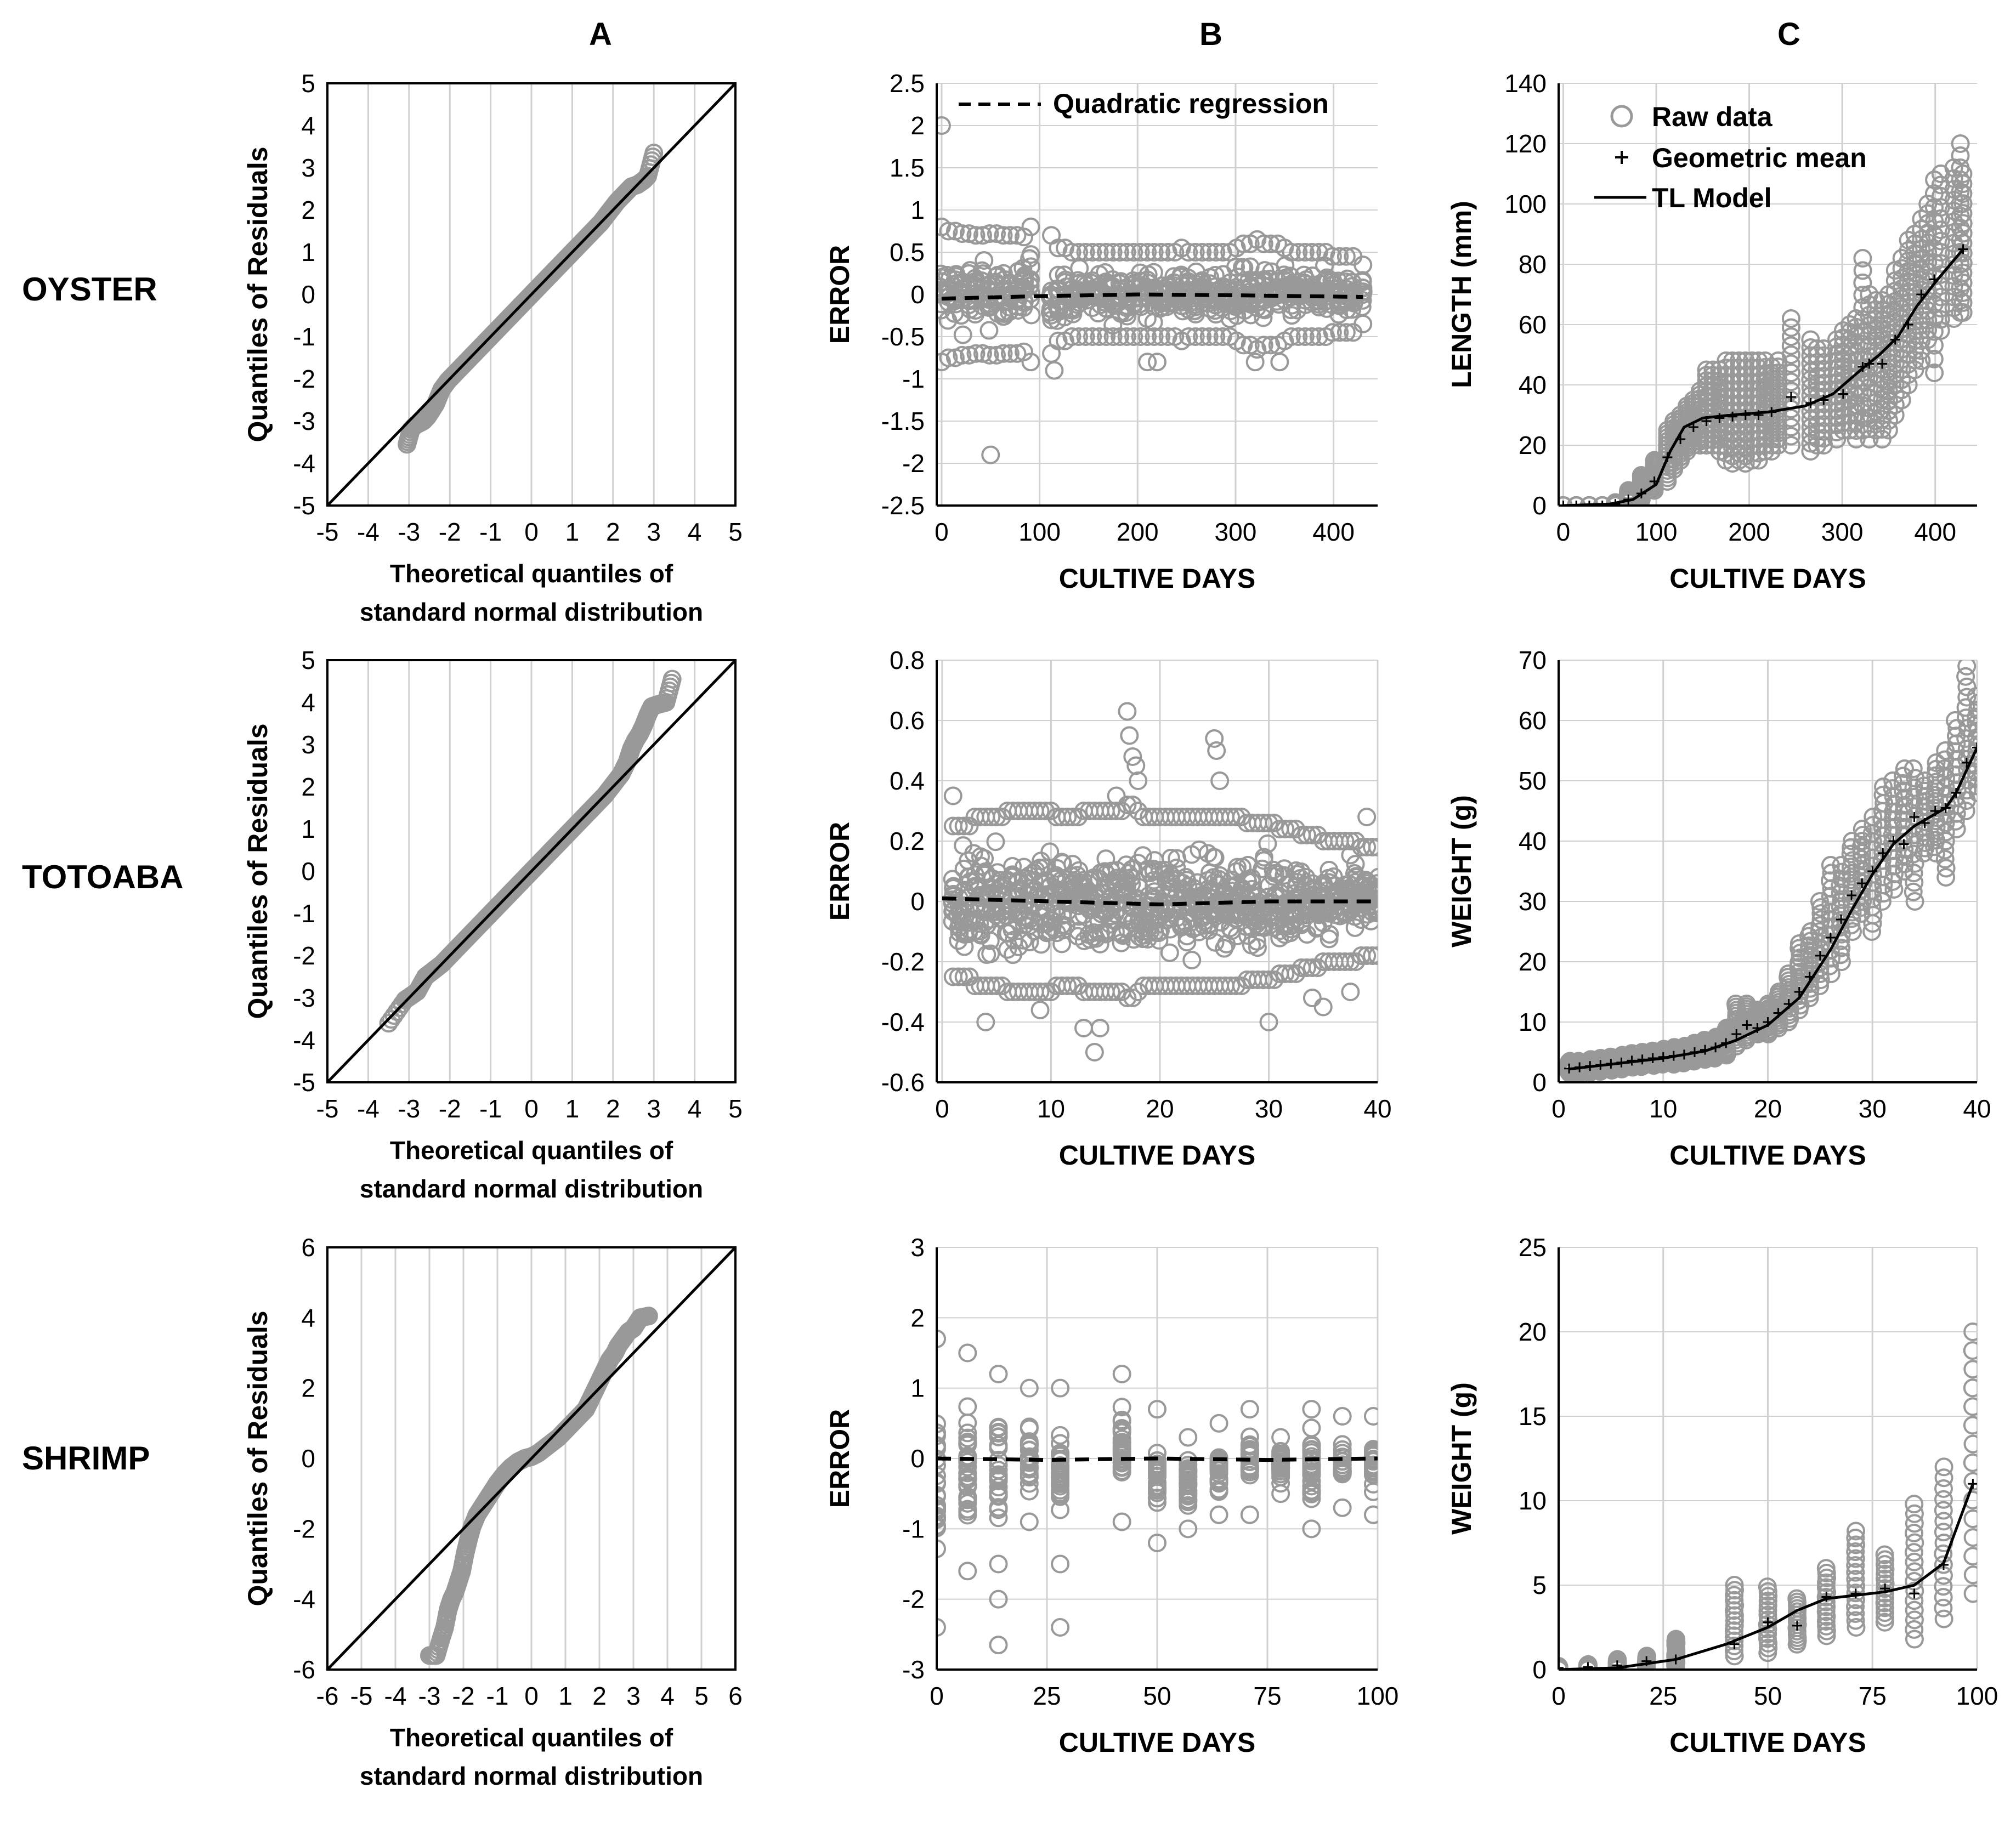  I want to click on plot-area, so click(531, 1458).